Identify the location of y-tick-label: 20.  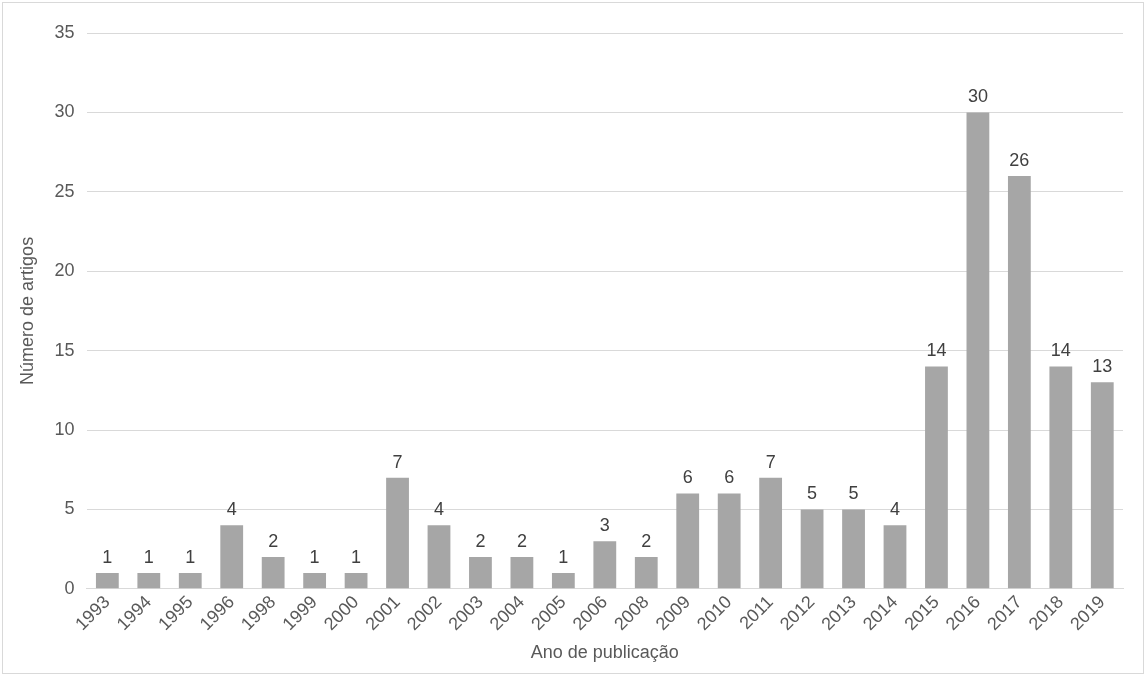
(64, 270).